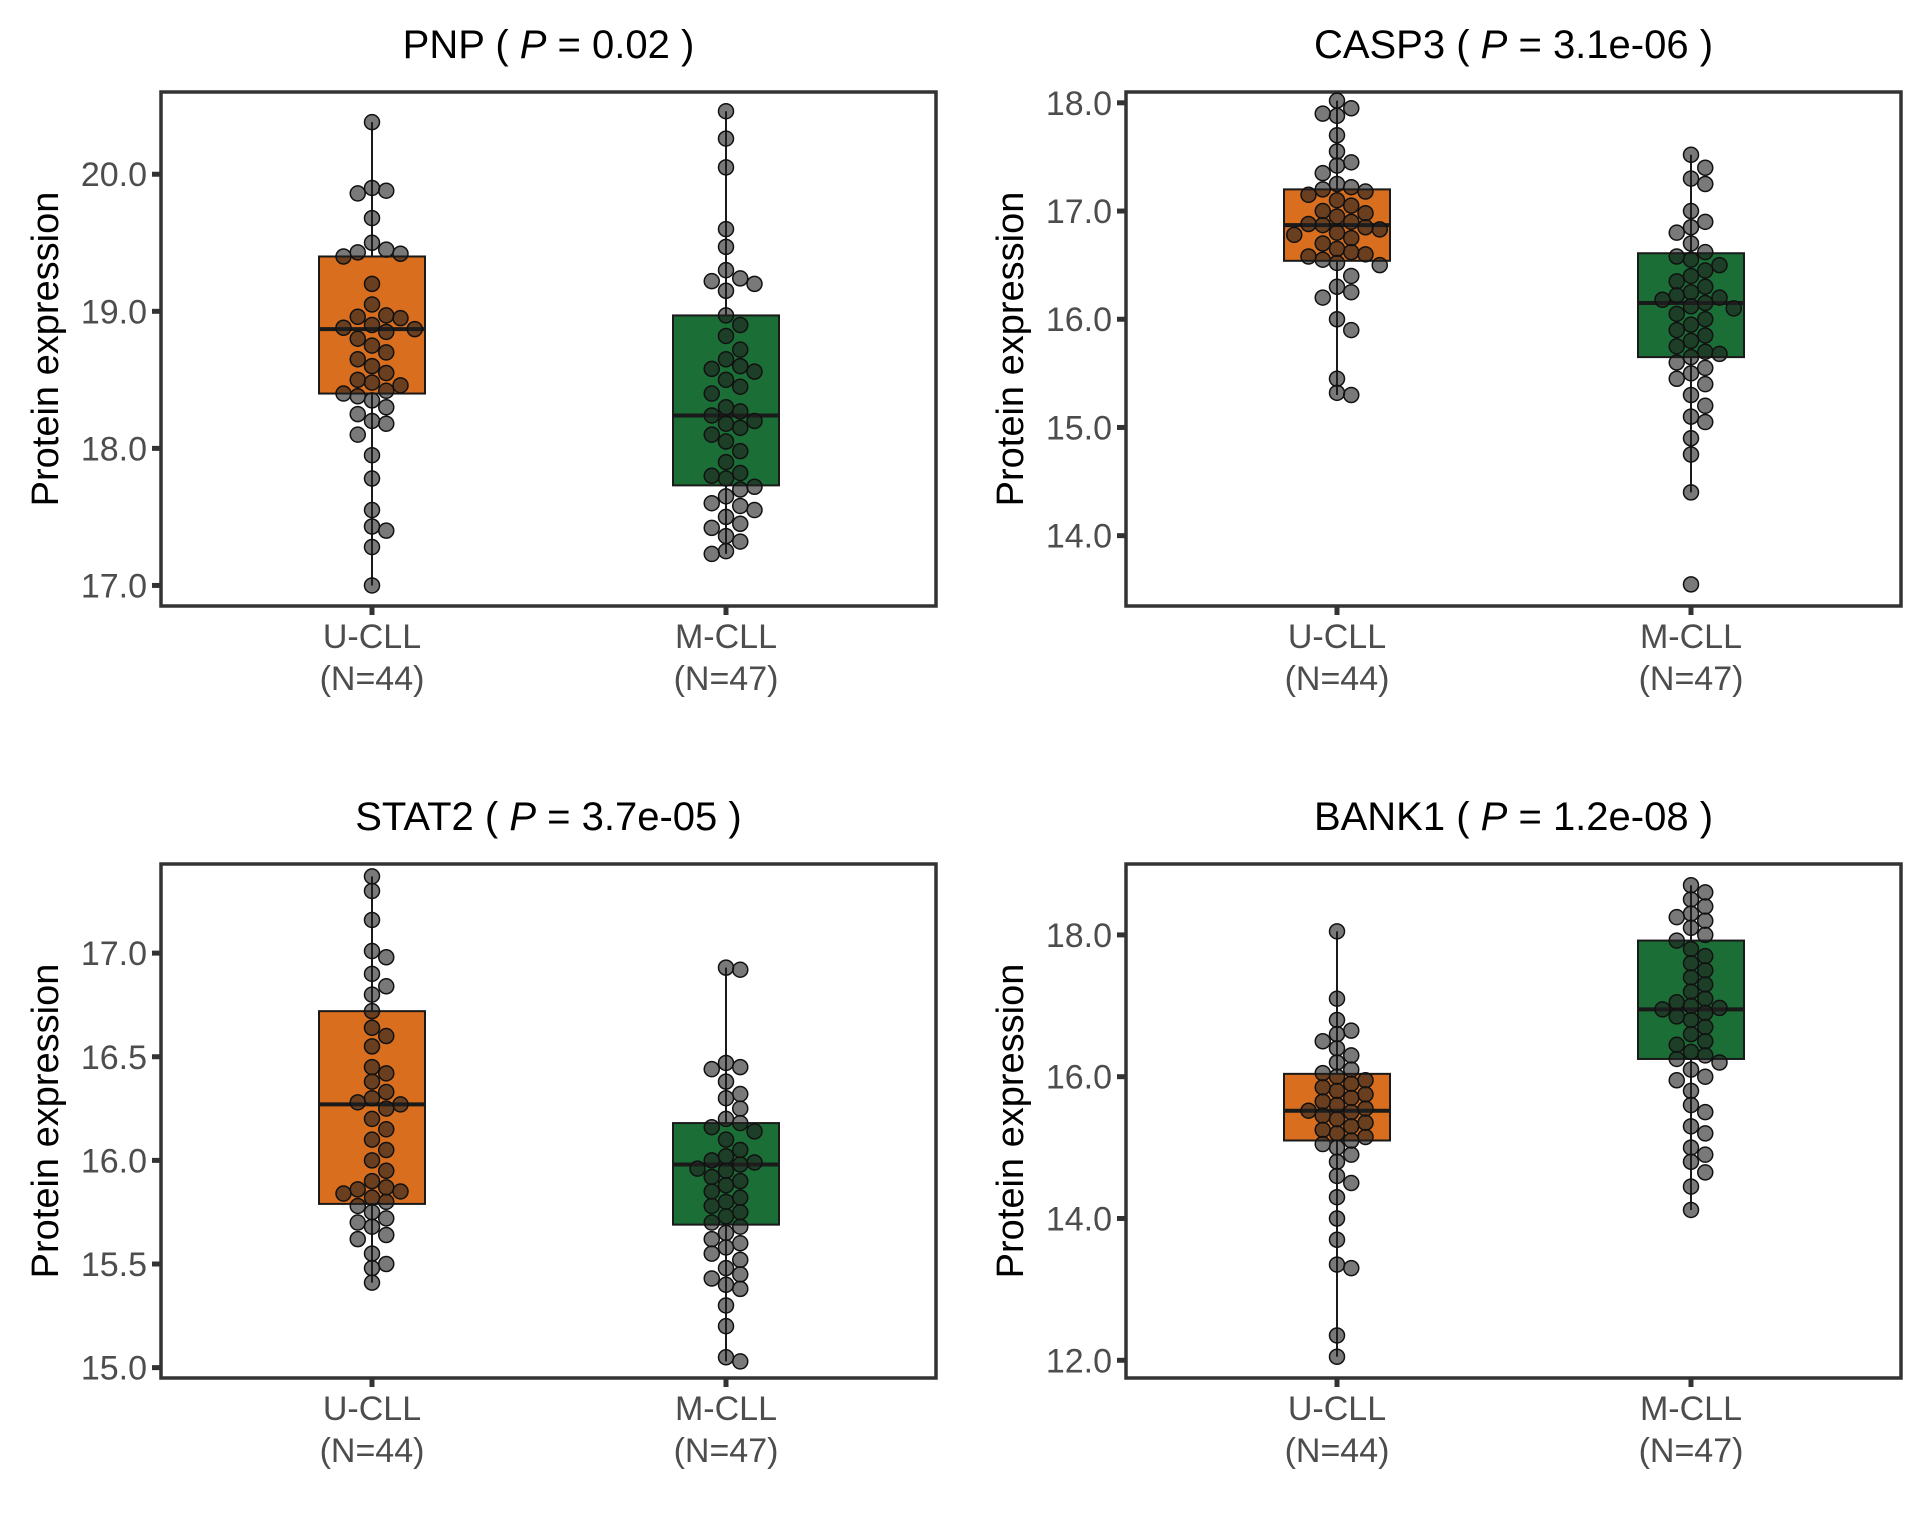  What do you see at coordinates (569, 45) in the screenshot?
I see `p-equals: =` at bounding box center [569, 45].